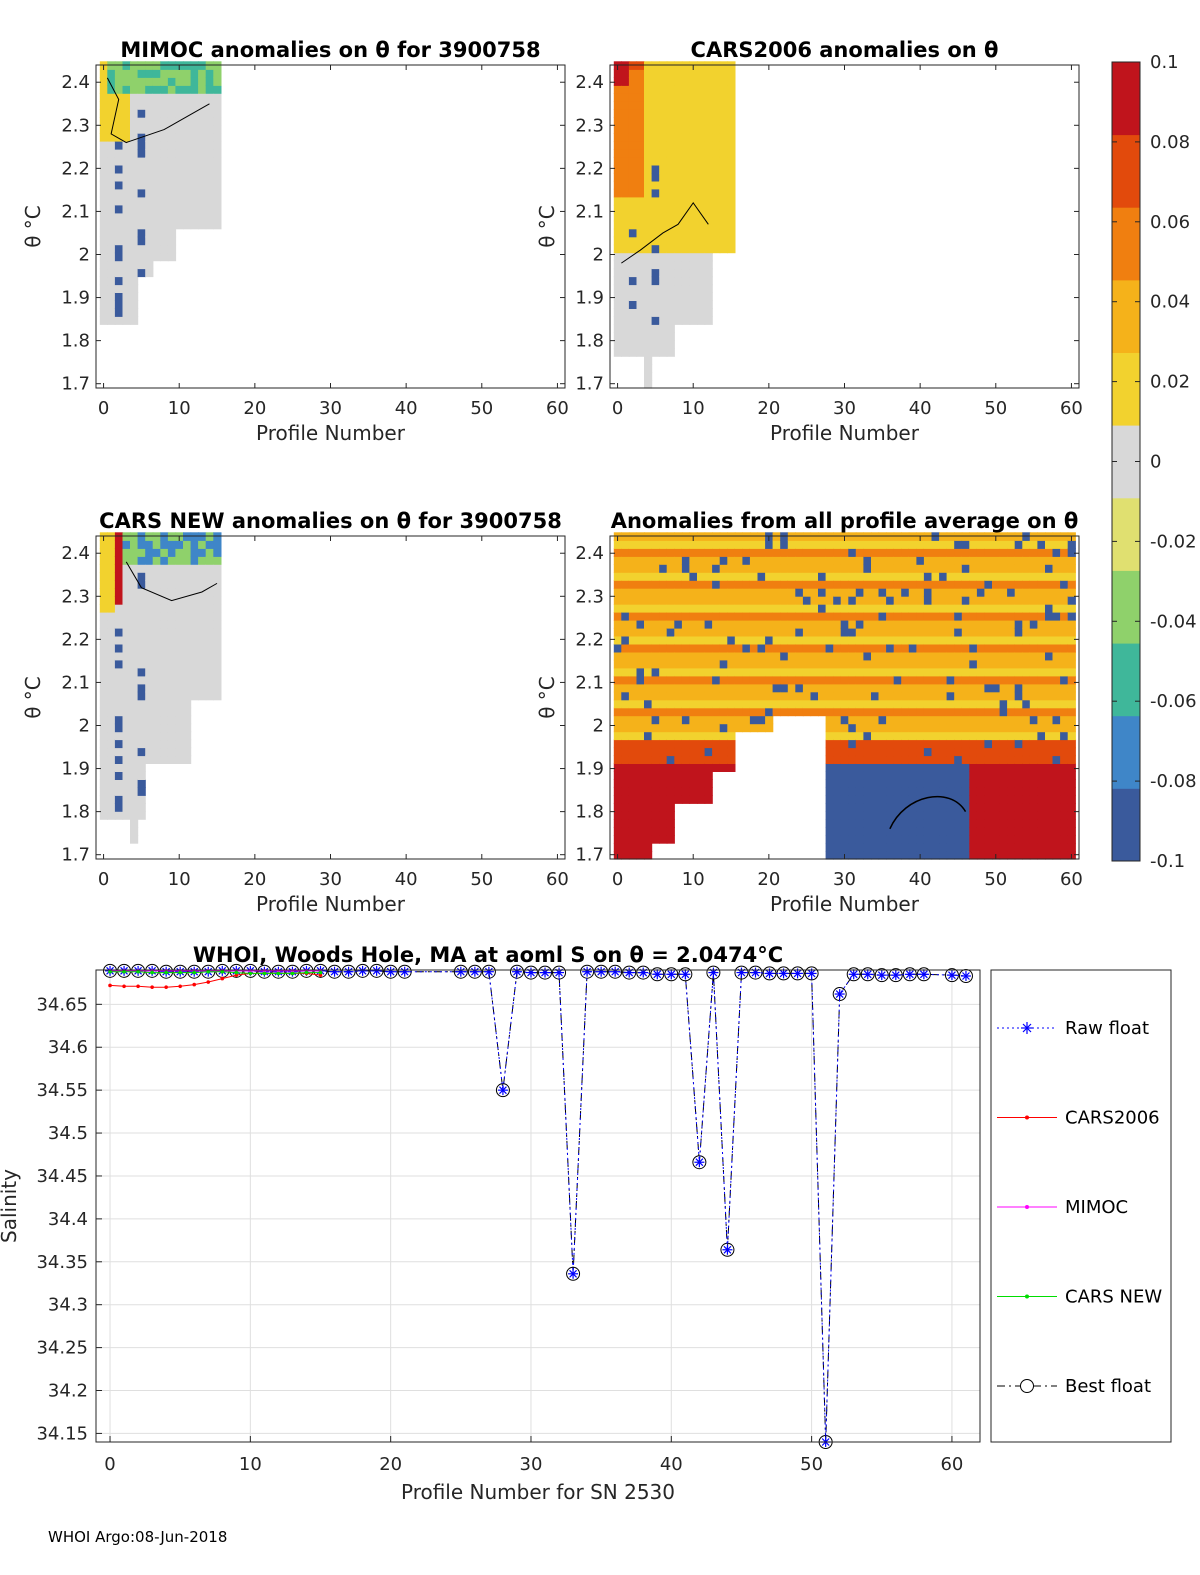 The width and height of the screenshot is (1200, 1575). What do you see at coordinates (75, 384) in the screenshot?
I see `y-tick-label: 1.7` at bounding box center [75, 384].